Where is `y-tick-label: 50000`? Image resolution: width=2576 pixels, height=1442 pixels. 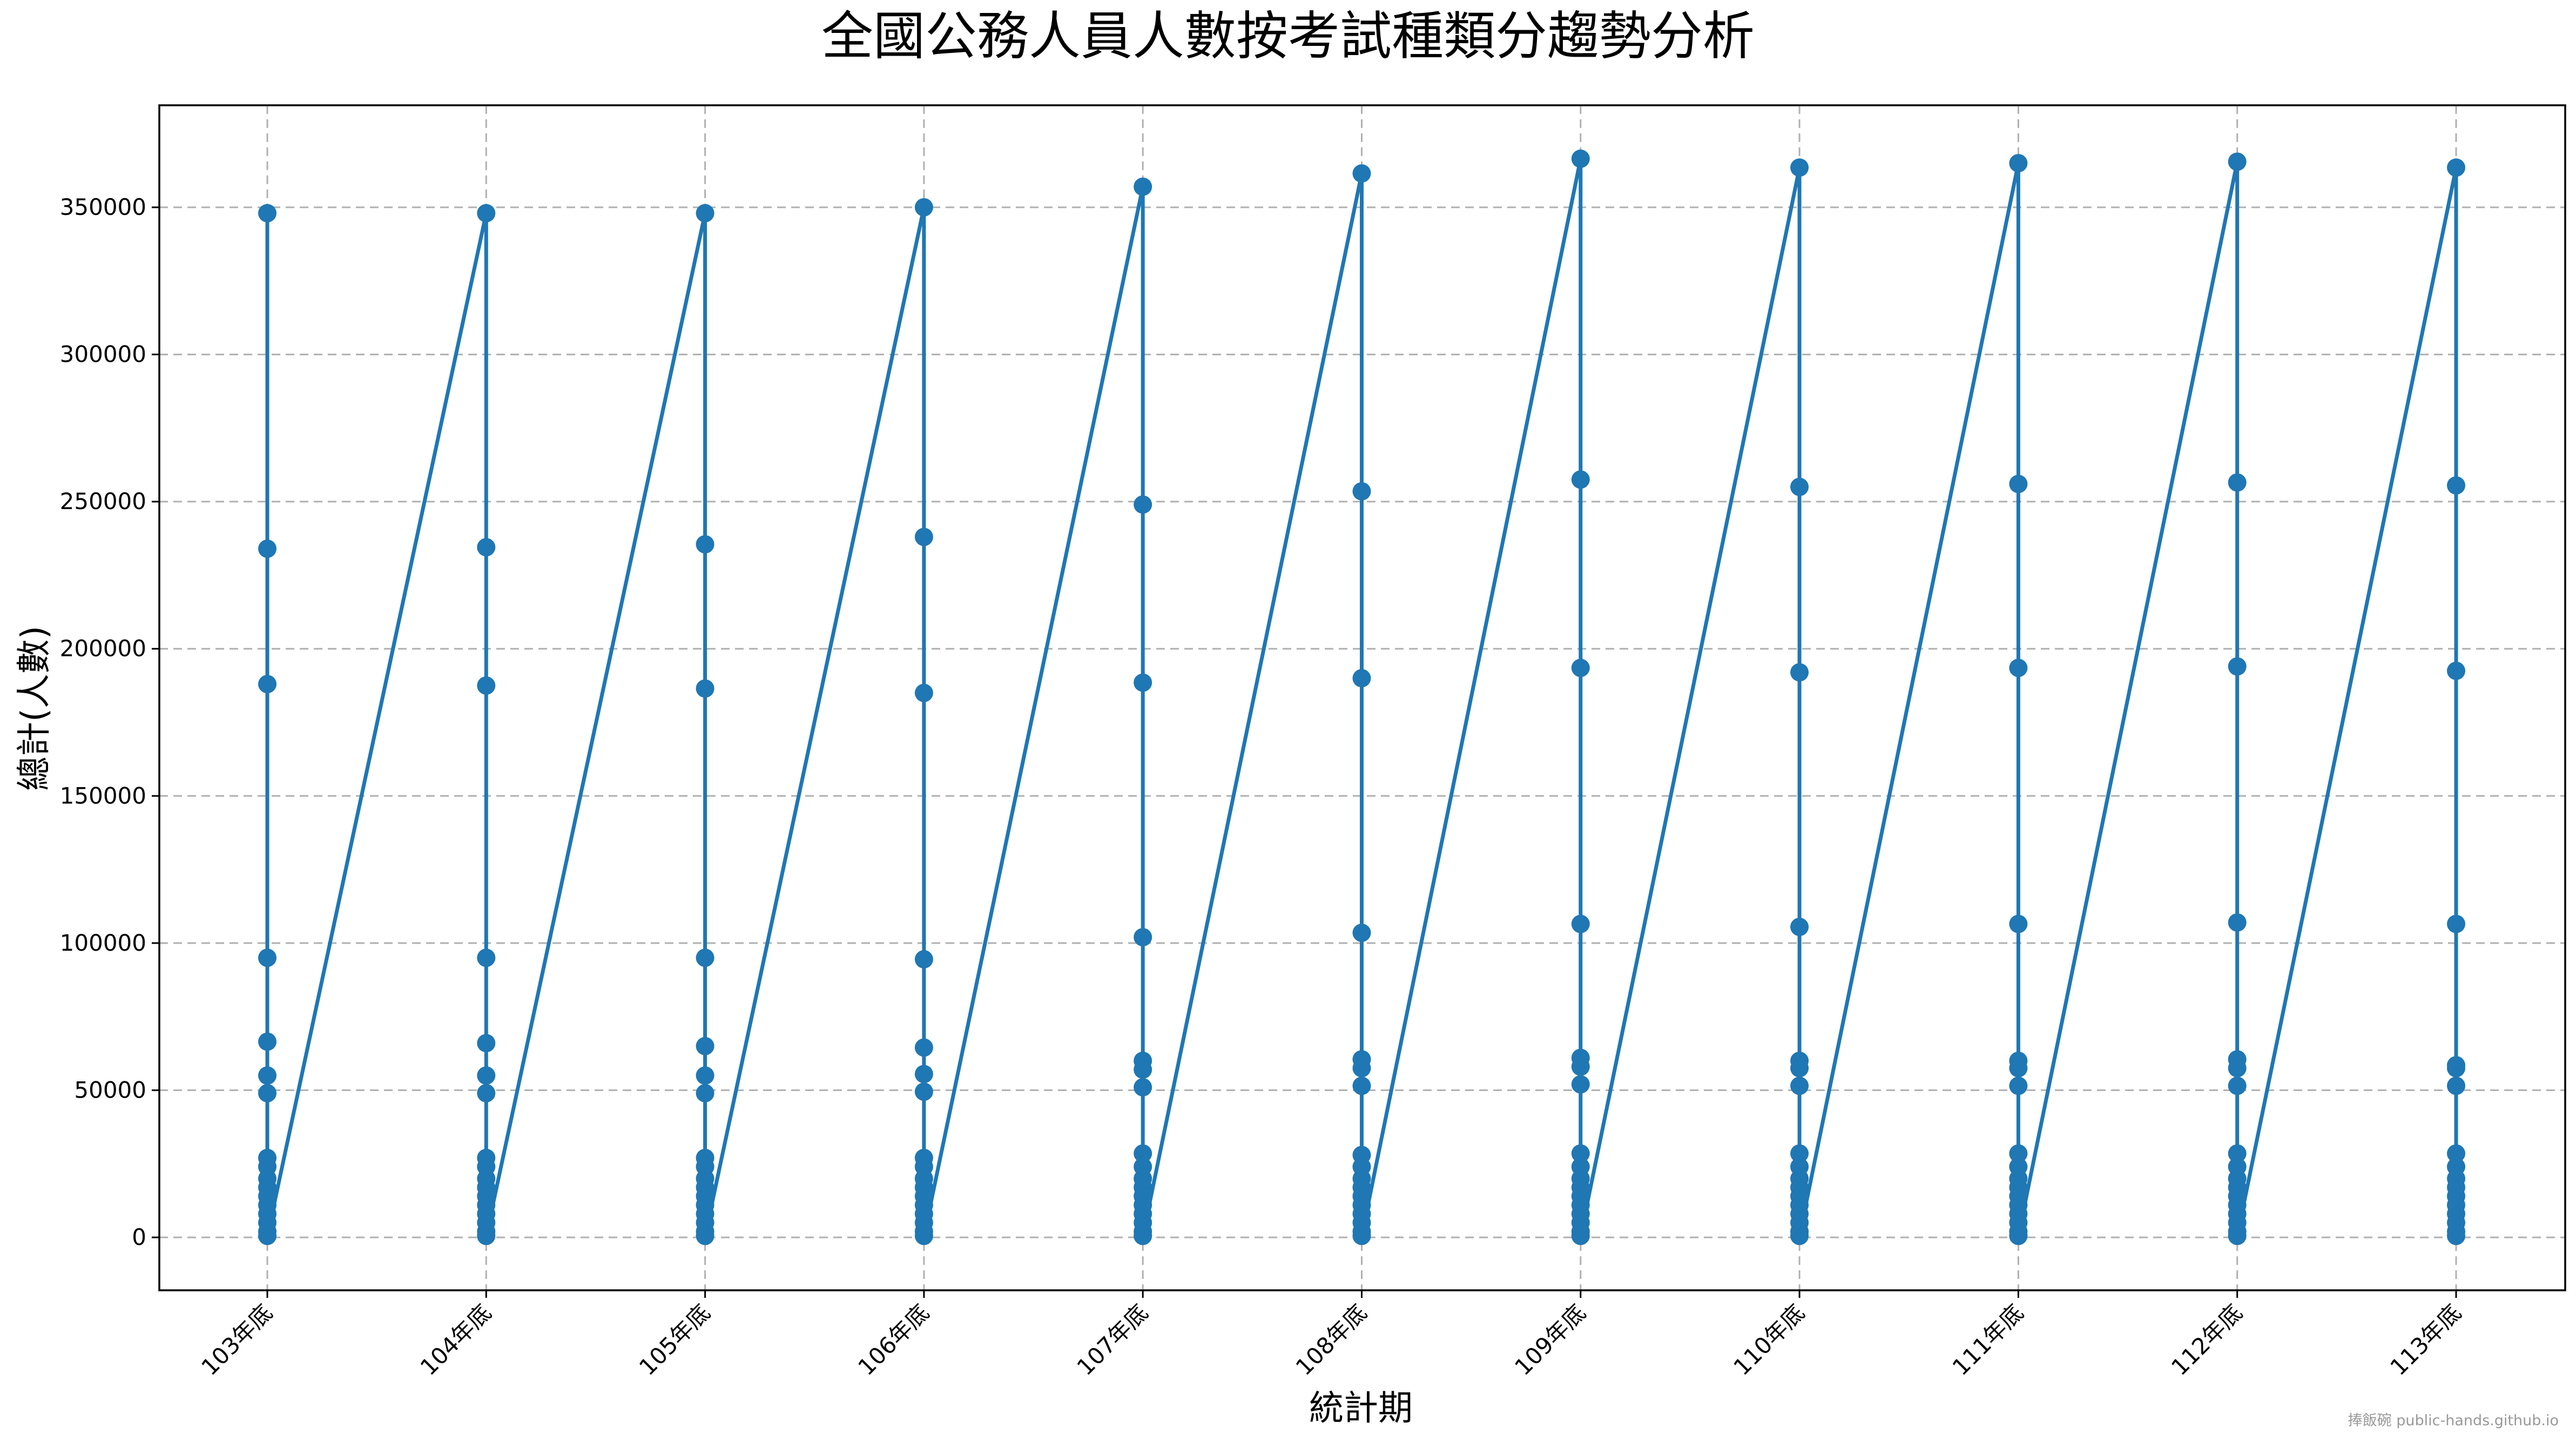 y-tick-label: 50000 is located at coordinates (110, 1090).